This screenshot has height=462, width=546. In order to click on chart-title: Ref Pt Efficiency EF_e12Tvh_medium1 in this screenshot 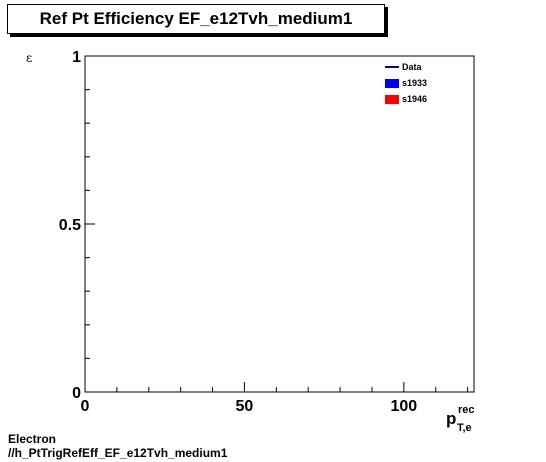, I will do `click(196, 19)`.